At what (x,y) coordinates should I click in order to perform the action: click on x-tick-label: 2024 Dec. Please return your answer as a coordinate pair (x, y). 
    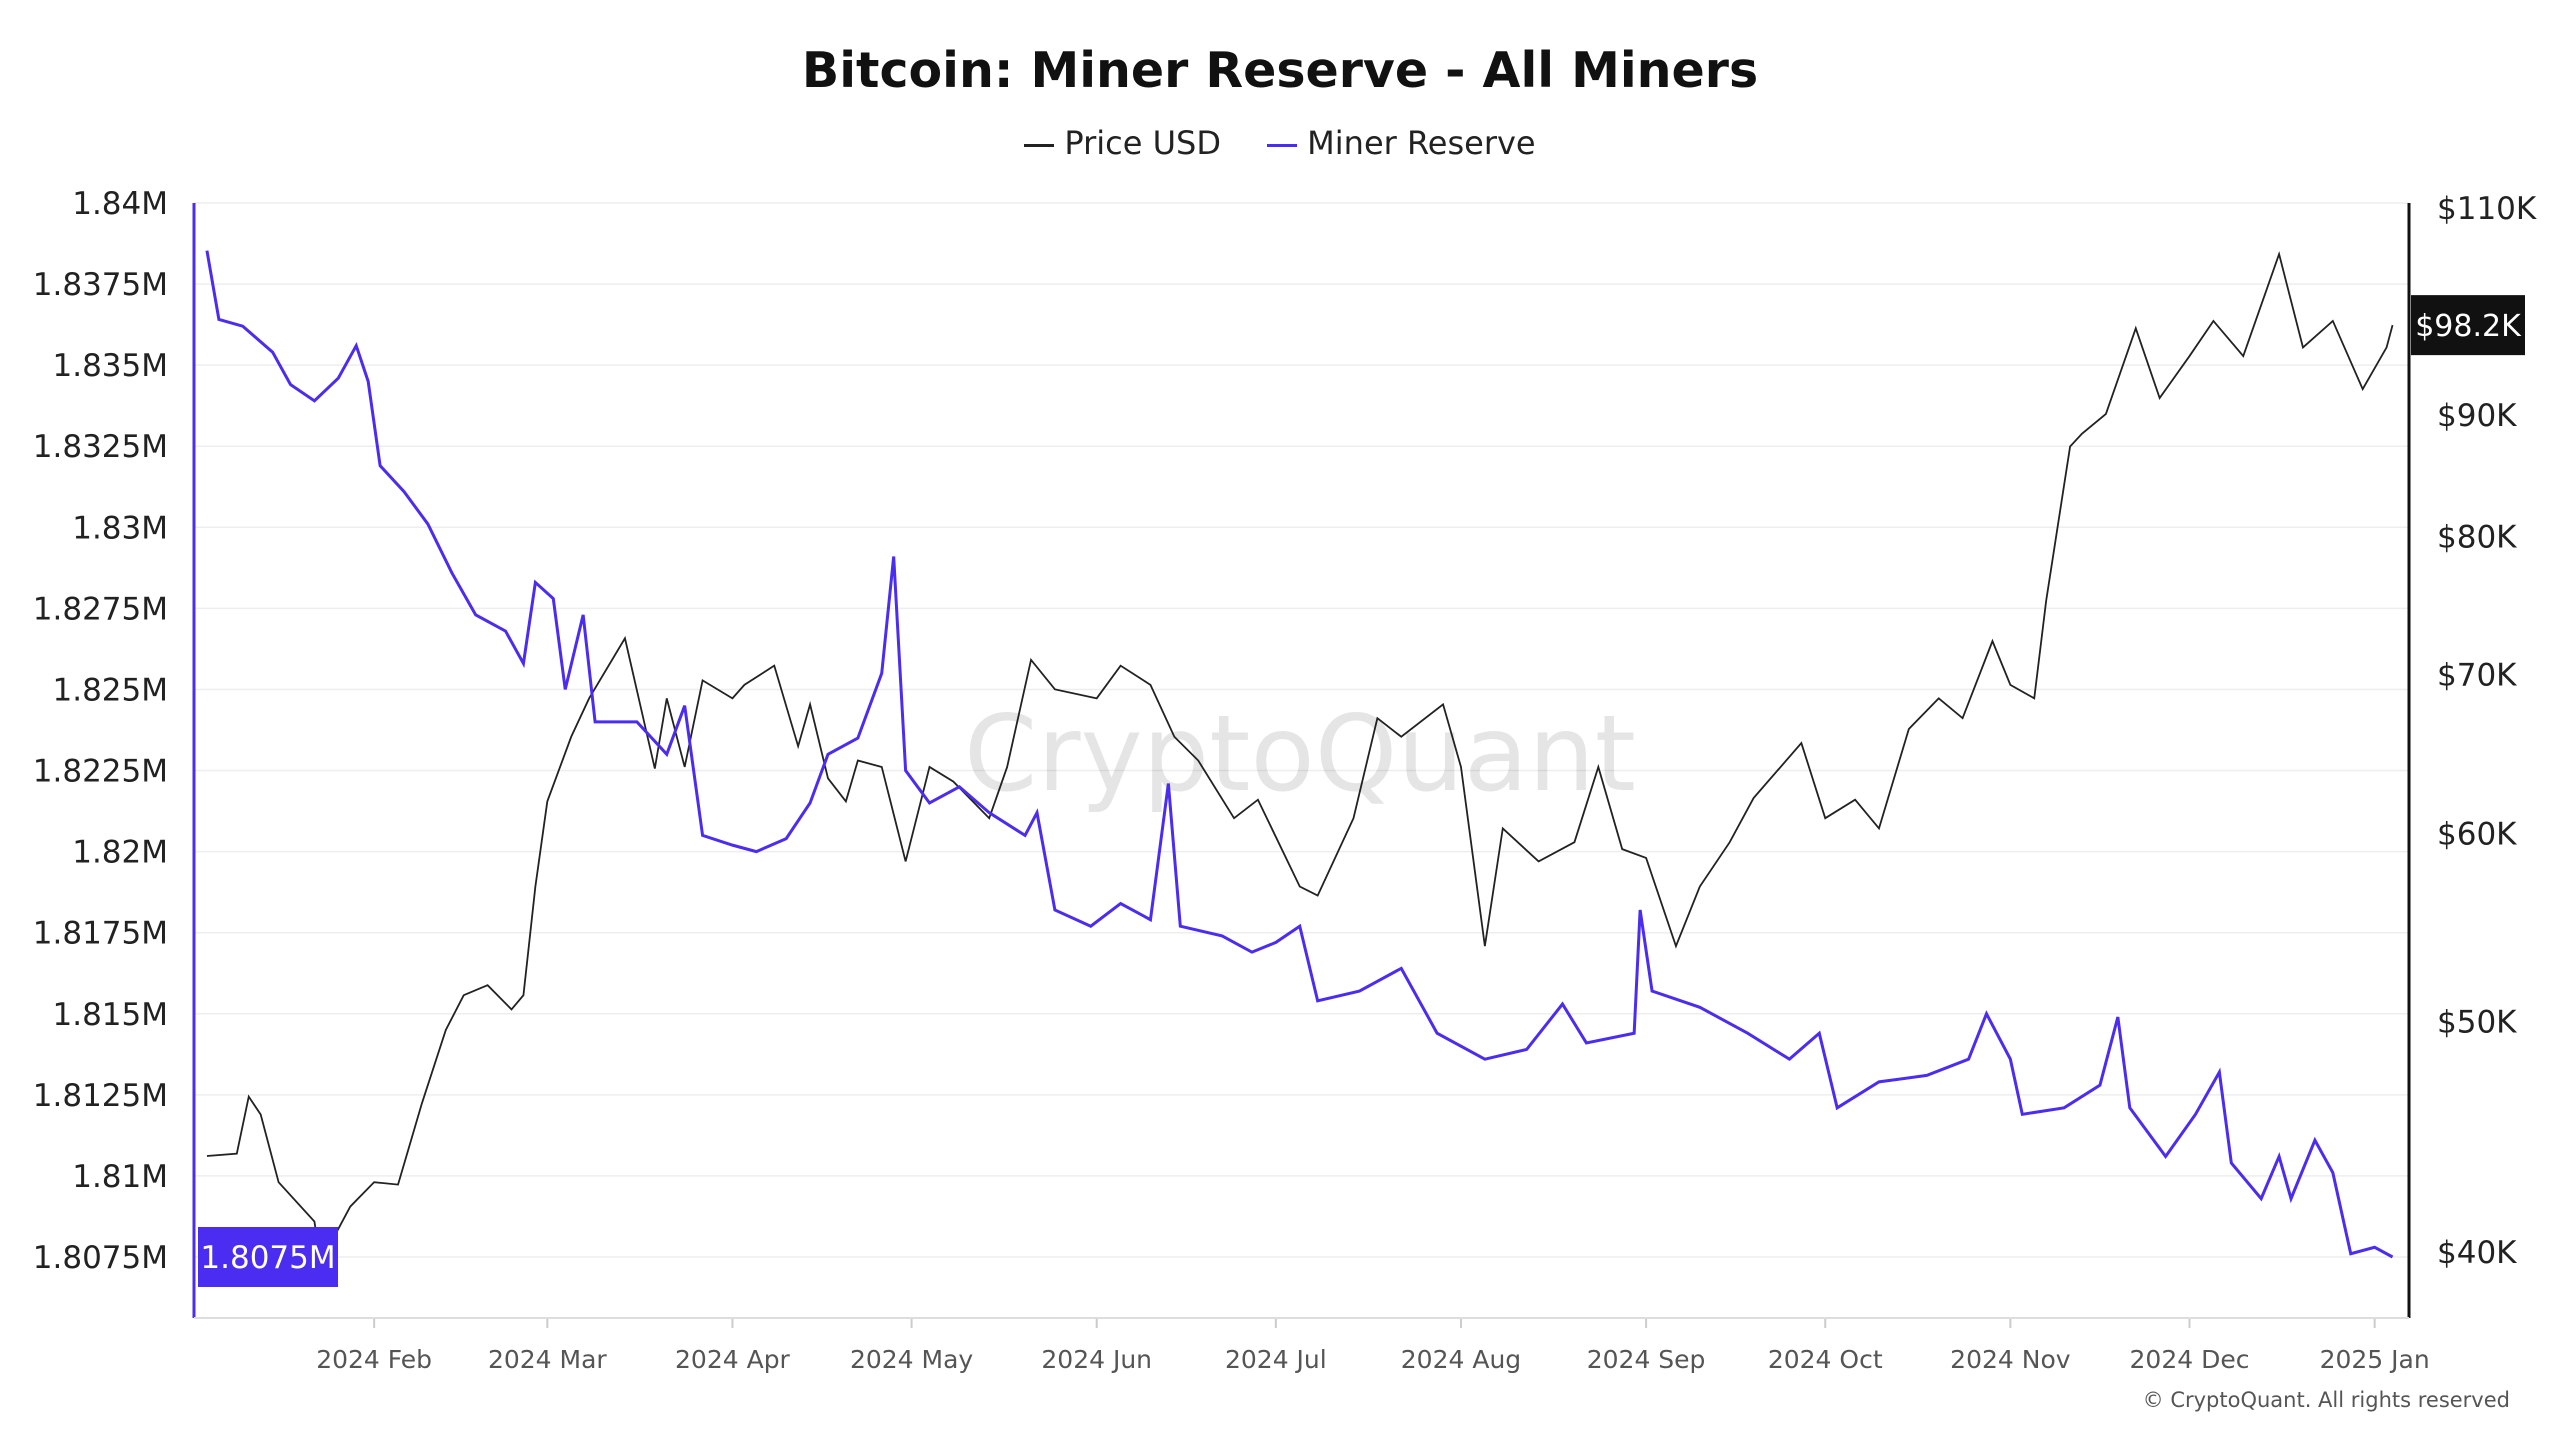
    Looking at the image, I should click on (2190, 1359).